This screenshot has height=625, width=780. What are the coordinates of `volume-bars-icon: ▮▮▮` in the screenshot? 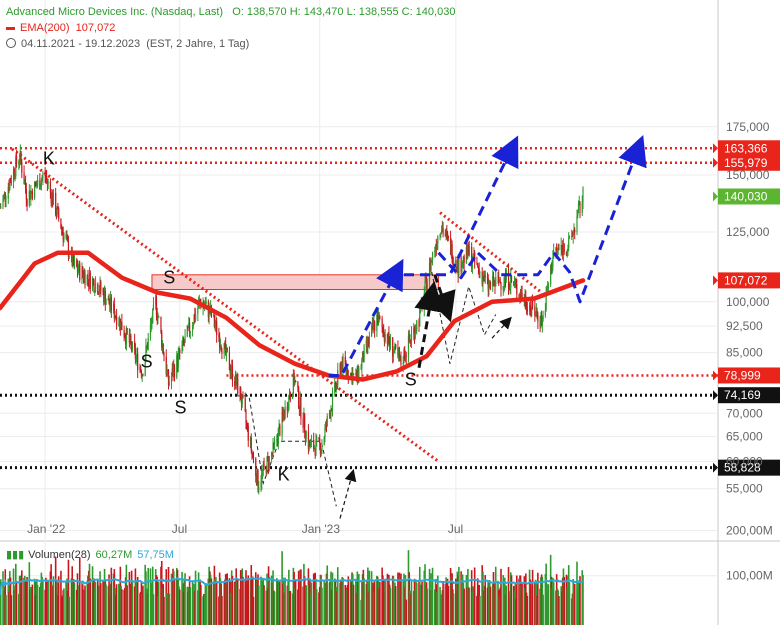 It's located at (15, 555).